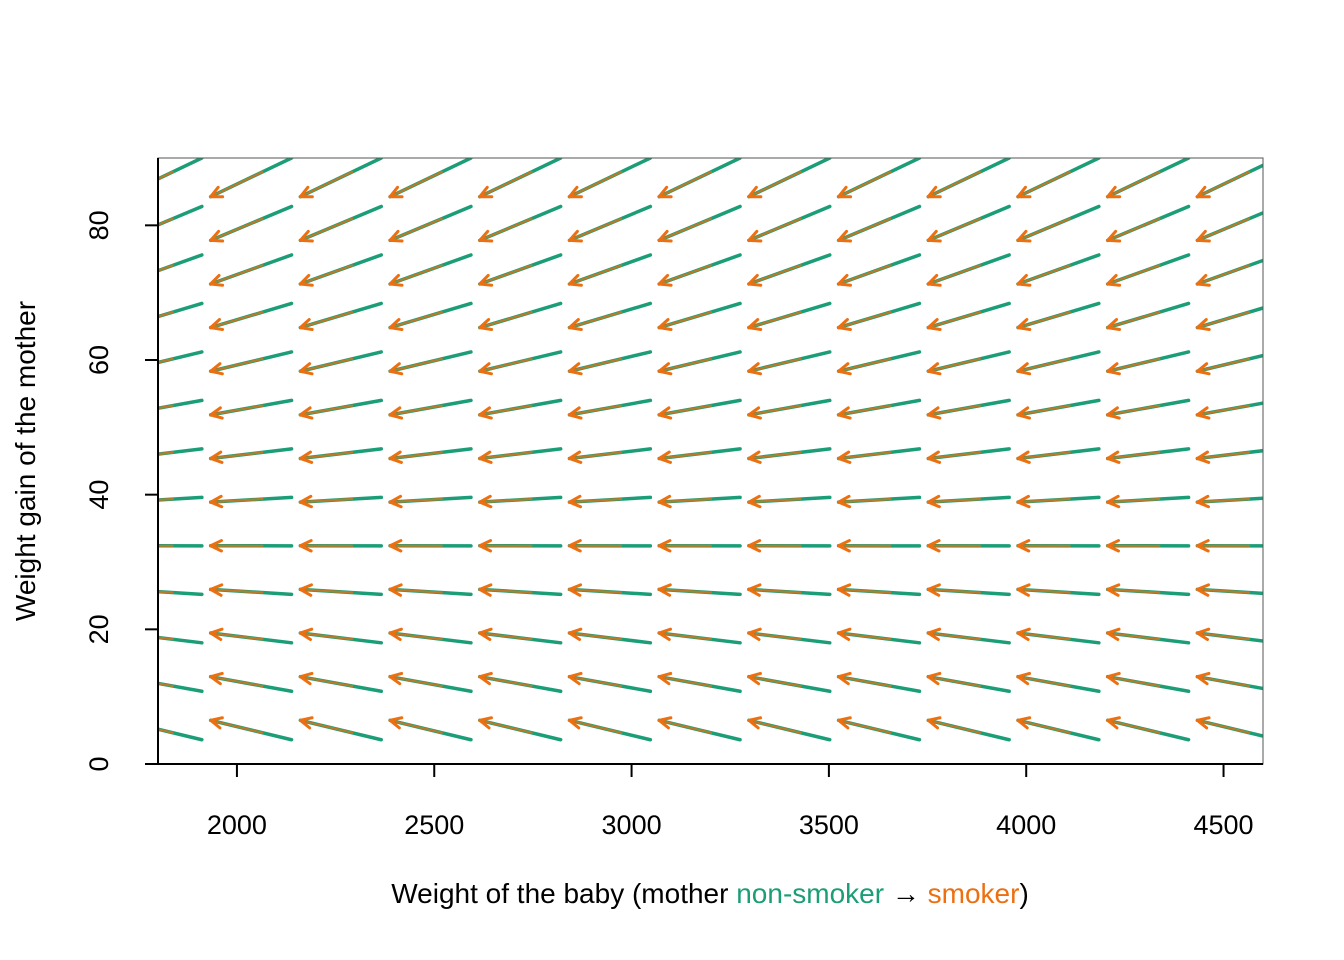 This screenshot has height=960, width=1344. What do you see at coordinates (25, 461) in the screenshot?
I see `y-axis-title: Weight gain of the mother` at bounding box center [25, 461].